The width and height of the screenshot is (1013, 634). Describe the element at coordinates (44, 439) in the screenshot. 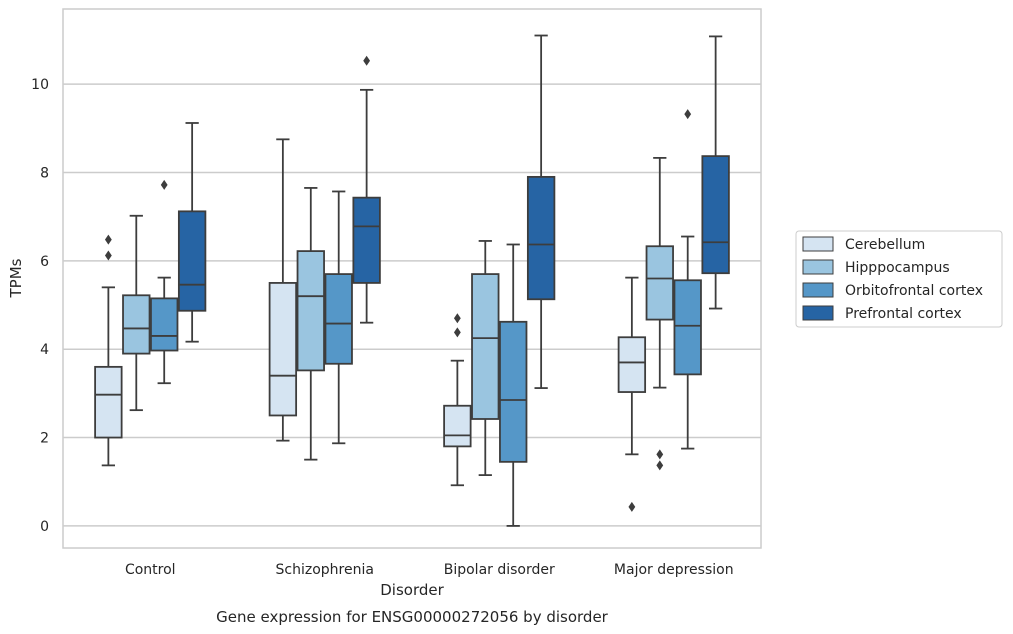

I see `y-tick-label-2: 2` at that location.